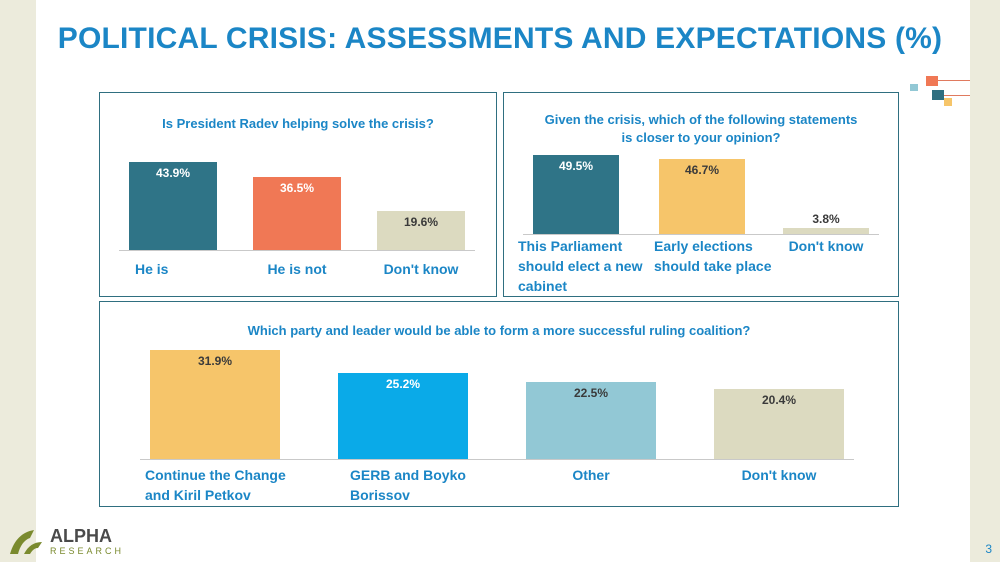 Image resolution: width=1000 pixels, height=563 pixels. What do you see at coordinates (421, 221) in the screenshot?
I see `bar-value-label: 19.6%` at bounding box center [421, 221].